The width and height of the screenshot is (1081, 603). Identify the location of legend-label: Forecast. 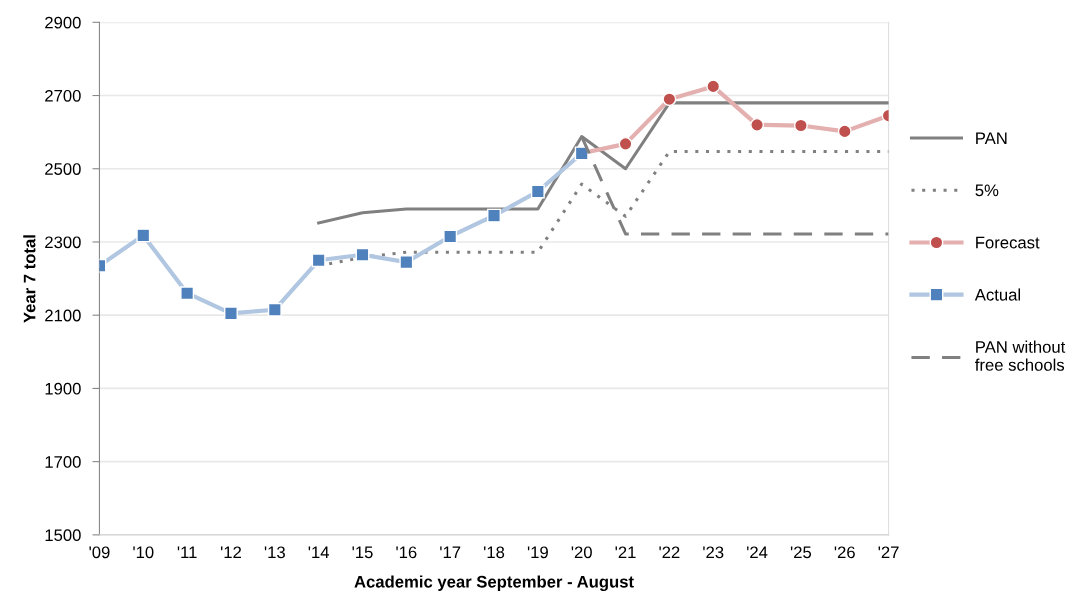
(1008, 242).